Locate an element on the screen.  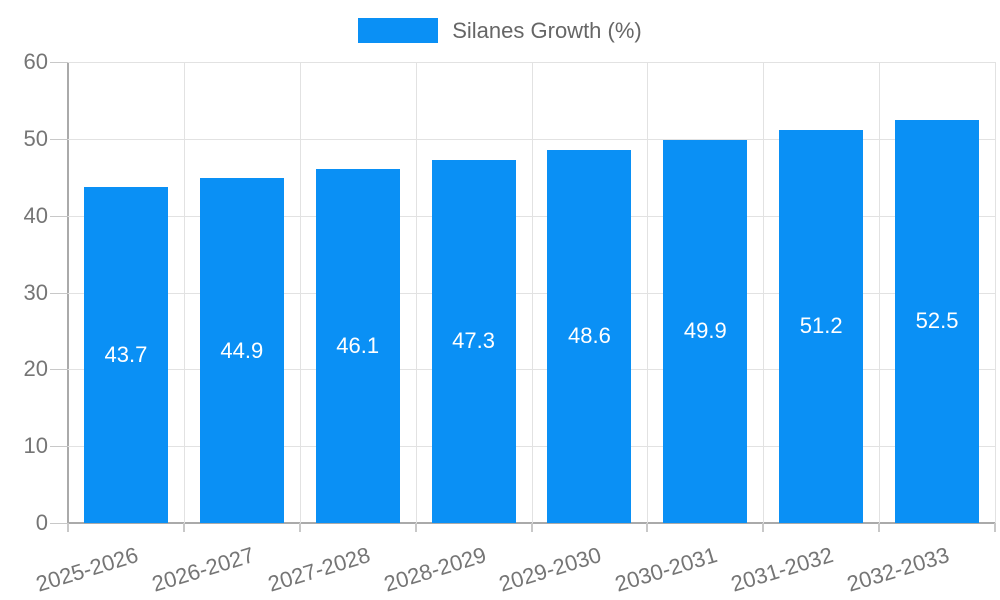
bar-value-label: 47.3 is located at coordinates (473, 341).